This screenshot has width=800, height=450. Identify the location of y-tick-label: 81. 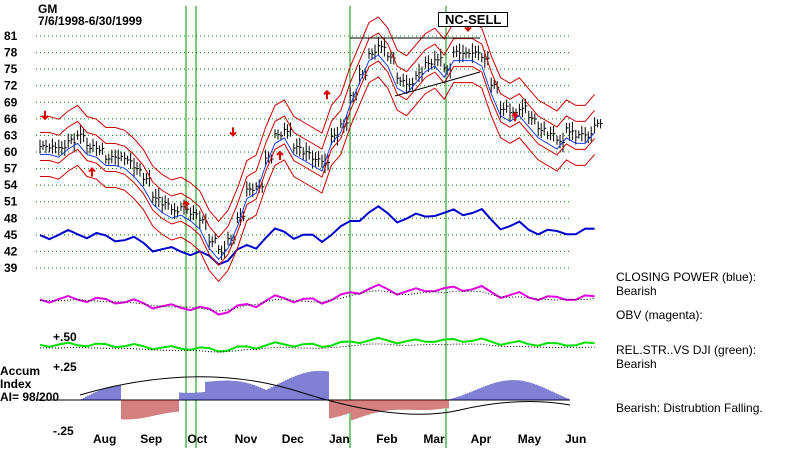
(11, 36).